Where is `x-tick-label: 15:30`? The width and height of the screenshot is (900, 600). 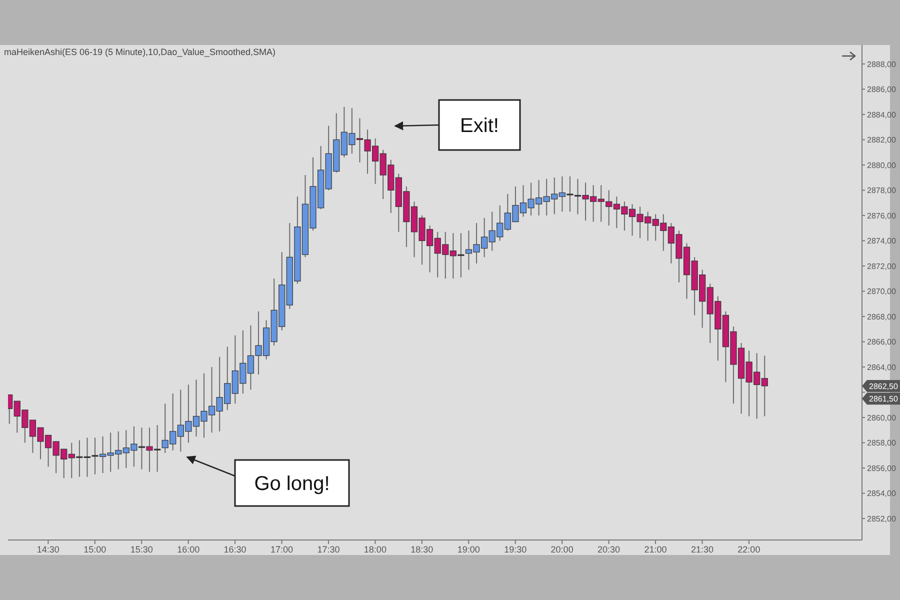
x-tick-label: 15:30 is located at coordinates (141, 549).